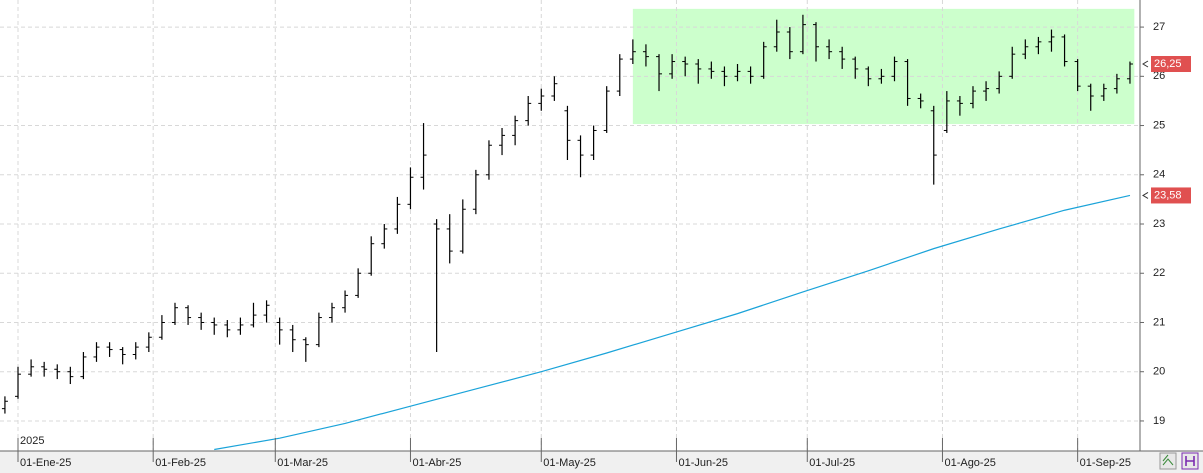 This screenshot has width=1203, height=473. I want to click on y-tick-label: 20, so click(1159, 372).